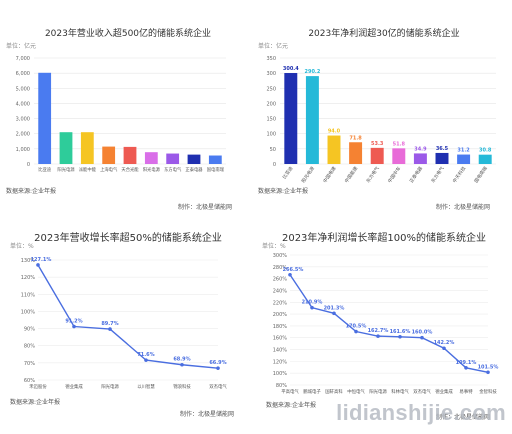  Describe the element at coordinates (312, 391) in the screenshot. I see `x-tick-label: 鹏城电子` at that location.